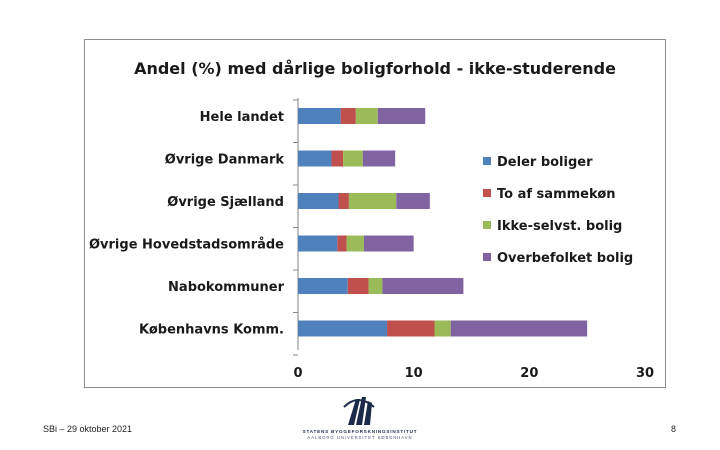  I want to click on category-label: Øvrige Hovedstadsområde, so click(186, 245).